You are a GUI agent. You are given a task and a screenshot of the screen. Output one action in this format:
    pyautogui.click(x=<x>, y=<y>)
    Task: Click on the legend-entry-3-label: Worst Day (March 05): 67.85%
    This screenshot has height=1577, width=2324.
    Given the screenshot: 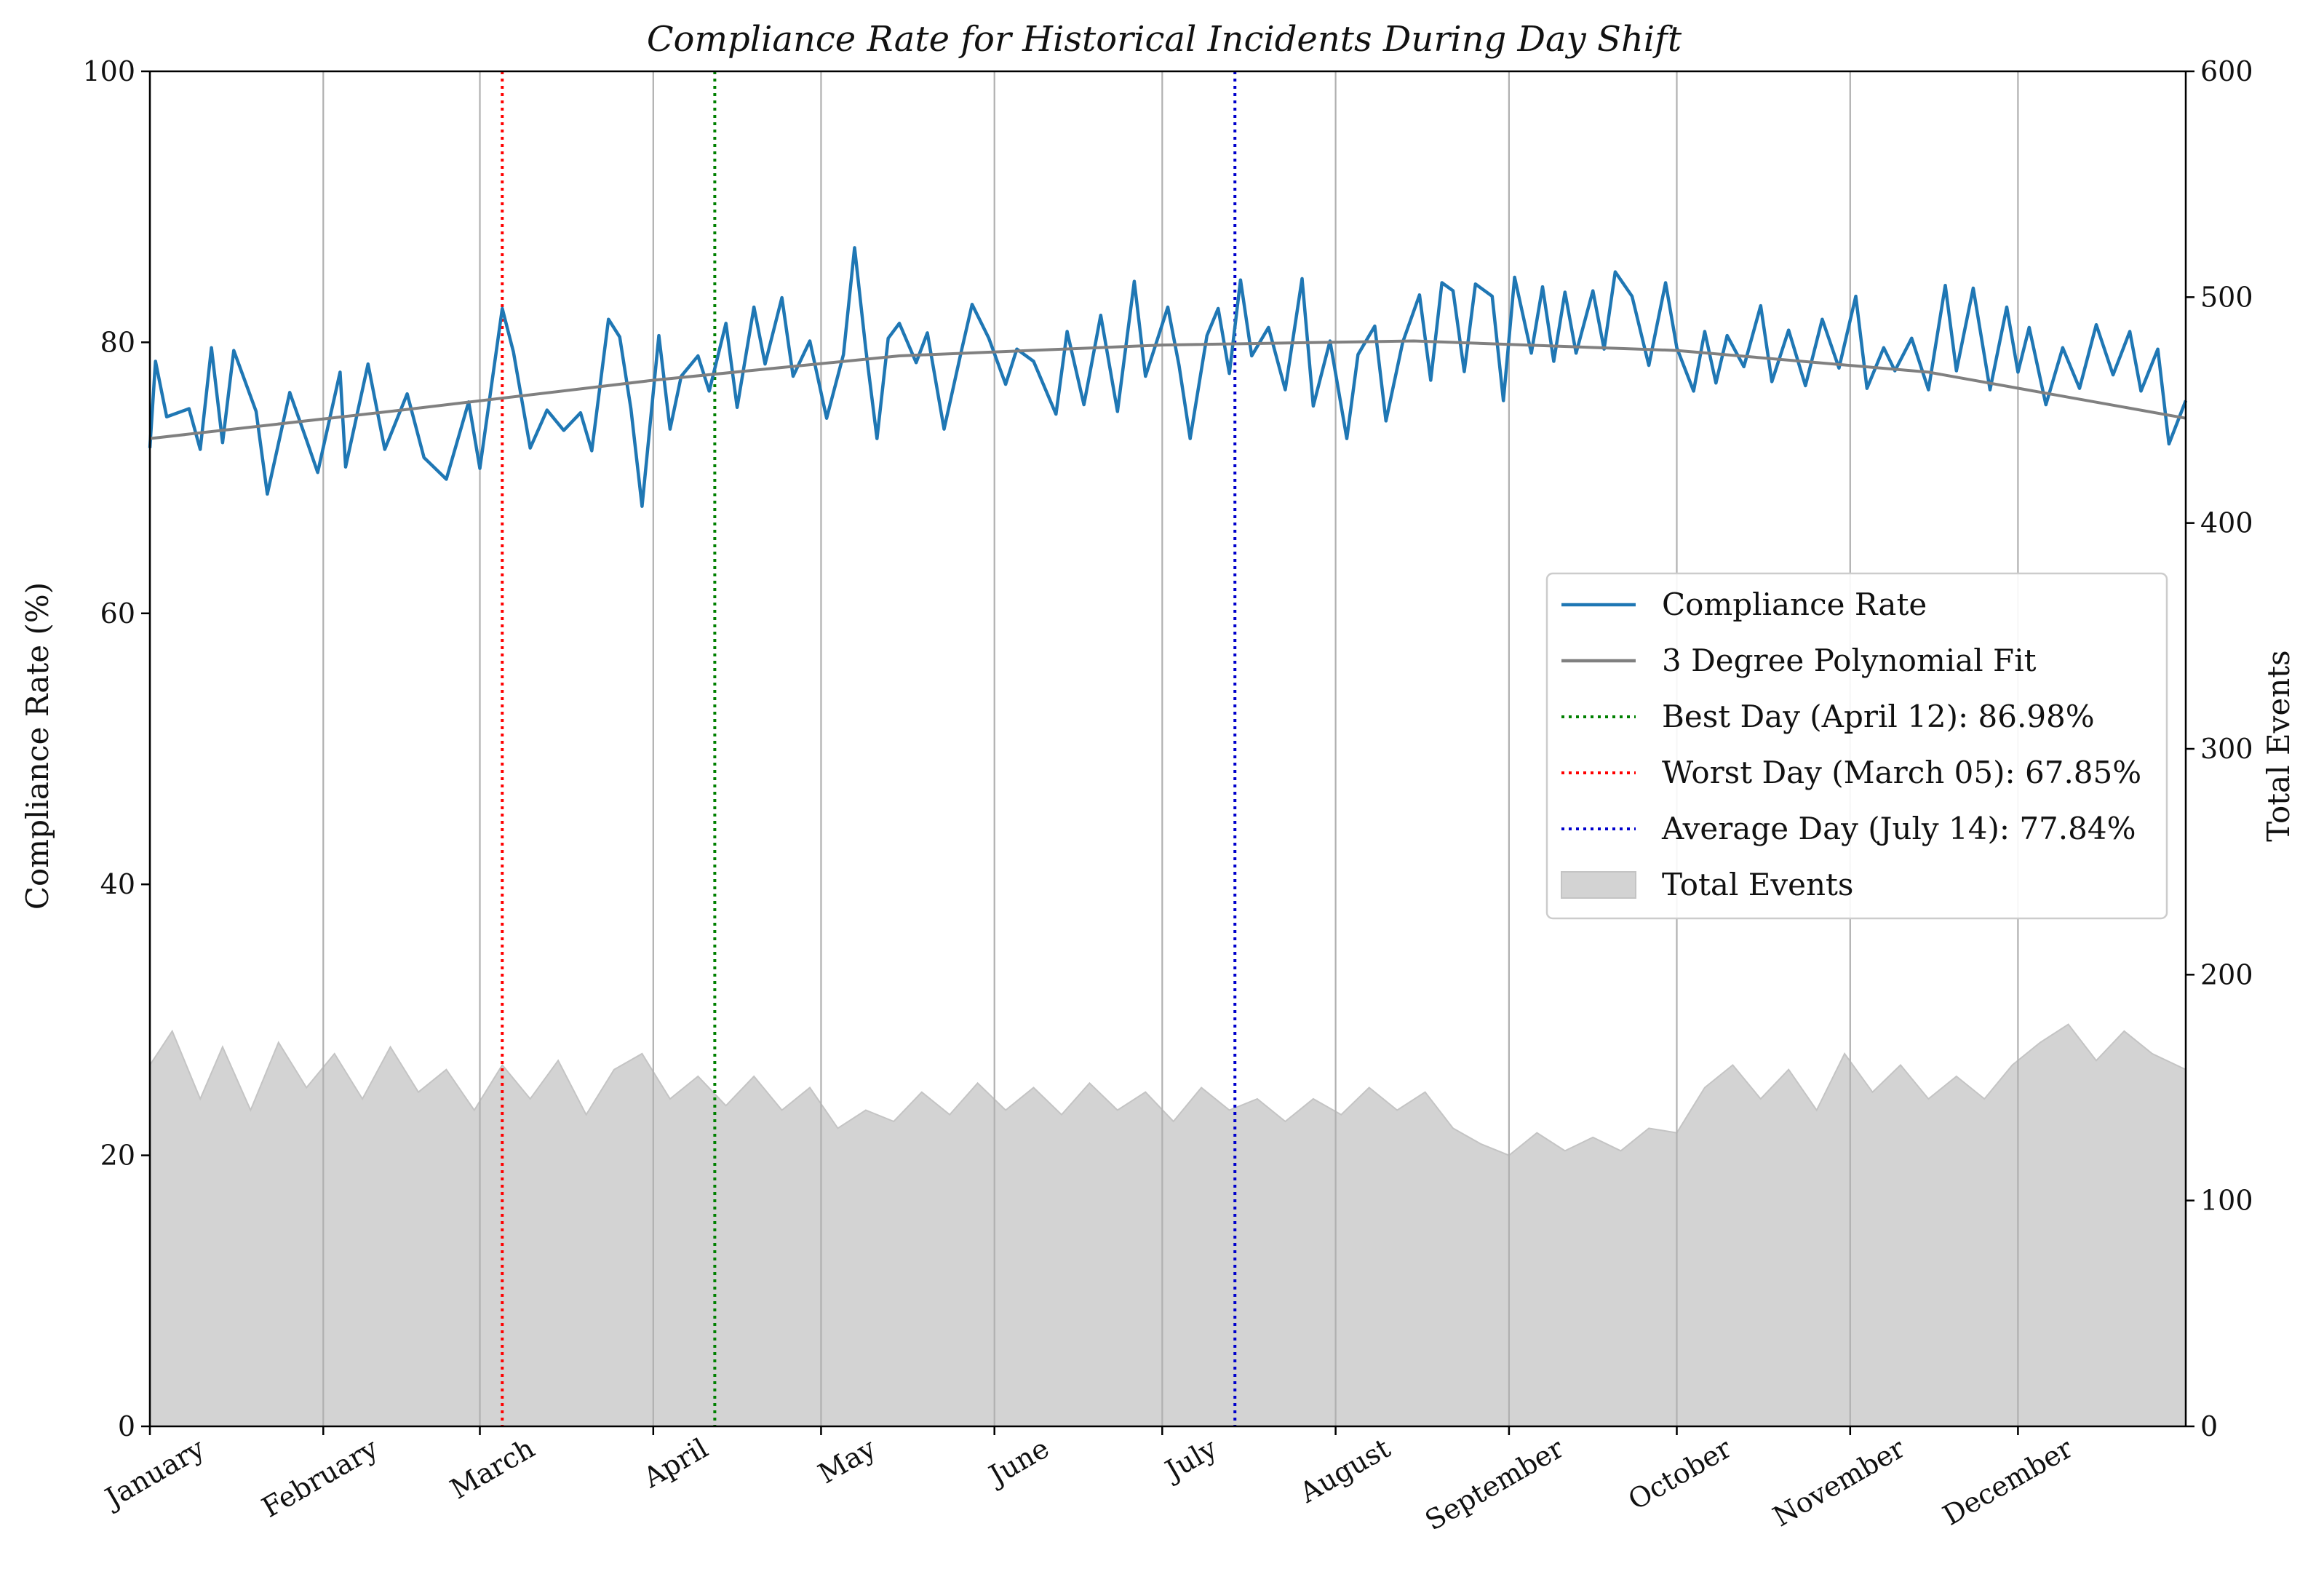 What is the action you would take?
    pyautogui.click(x=1901, y=772)
    